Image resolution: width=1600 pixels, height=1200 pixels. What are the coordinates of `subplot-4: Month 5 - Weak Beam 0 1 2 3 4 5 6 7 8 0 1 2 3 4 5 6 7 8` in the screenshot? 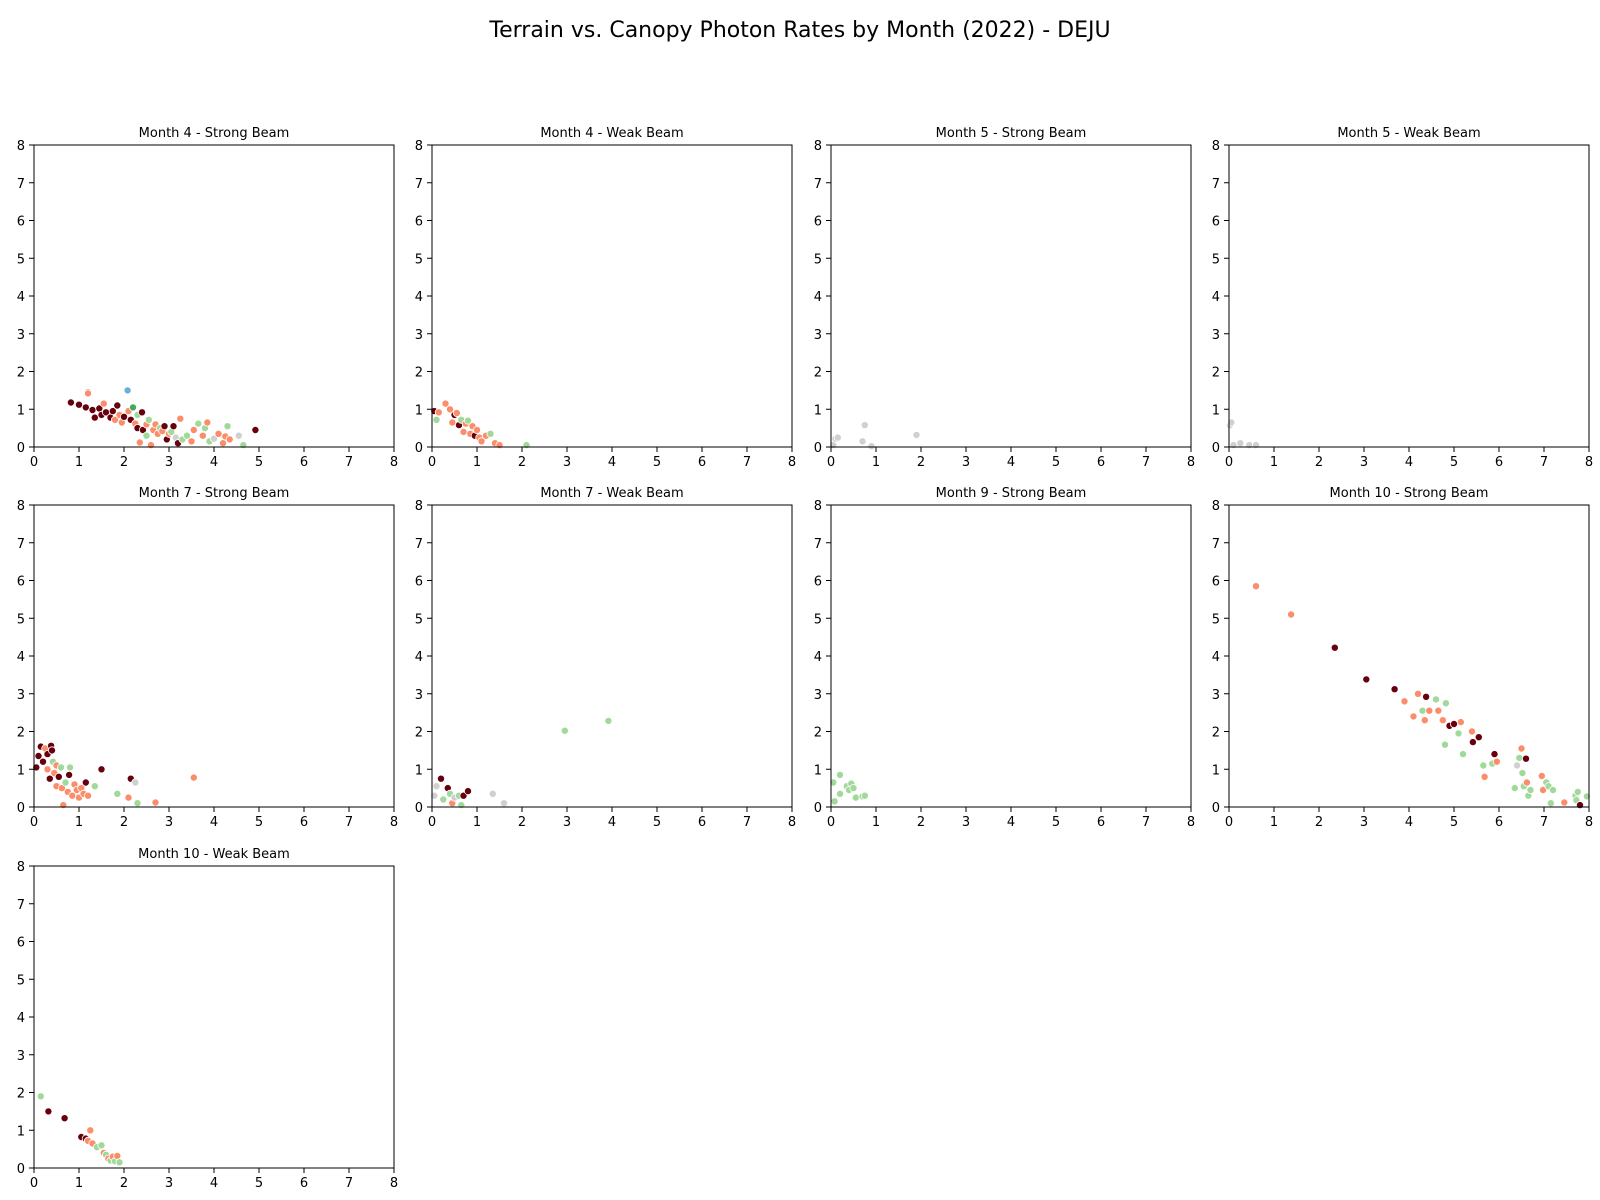 It's located at (1402, 298).